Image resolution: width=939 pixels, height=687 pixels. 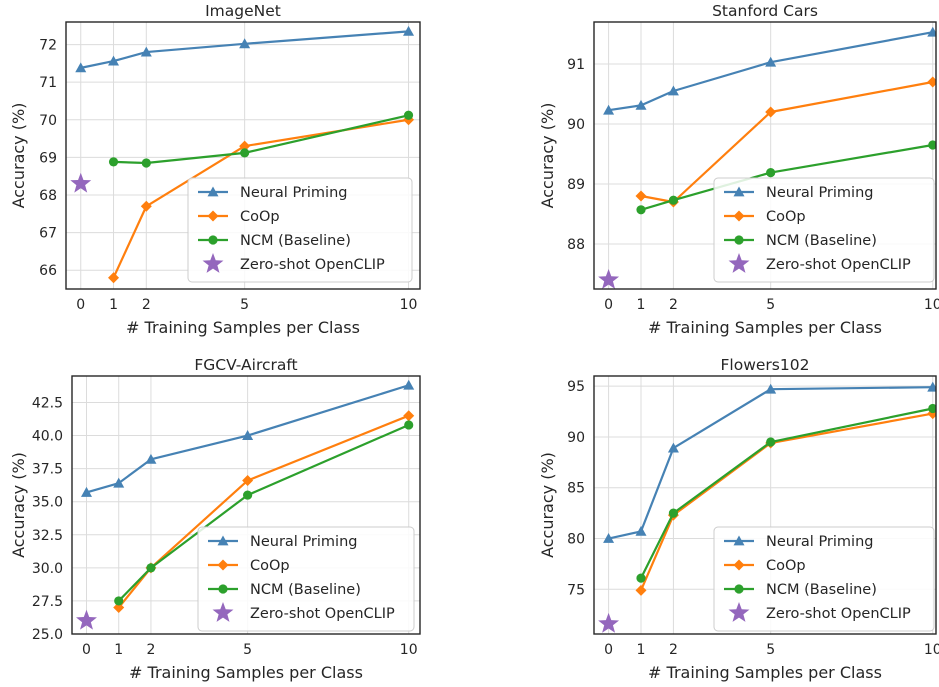 I want to click on y-tick-label: 85, so click(x=576, y=489).